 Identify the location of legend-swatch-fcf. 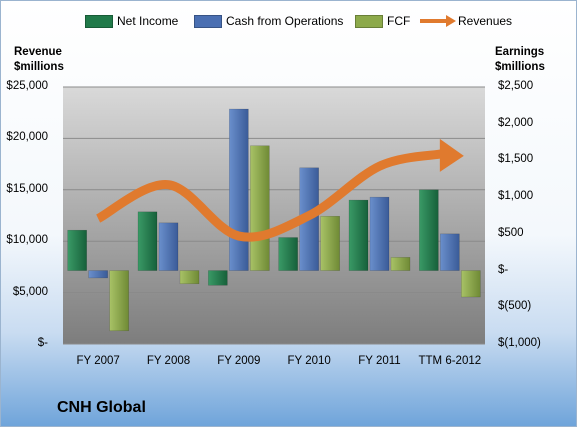
(369, 21).